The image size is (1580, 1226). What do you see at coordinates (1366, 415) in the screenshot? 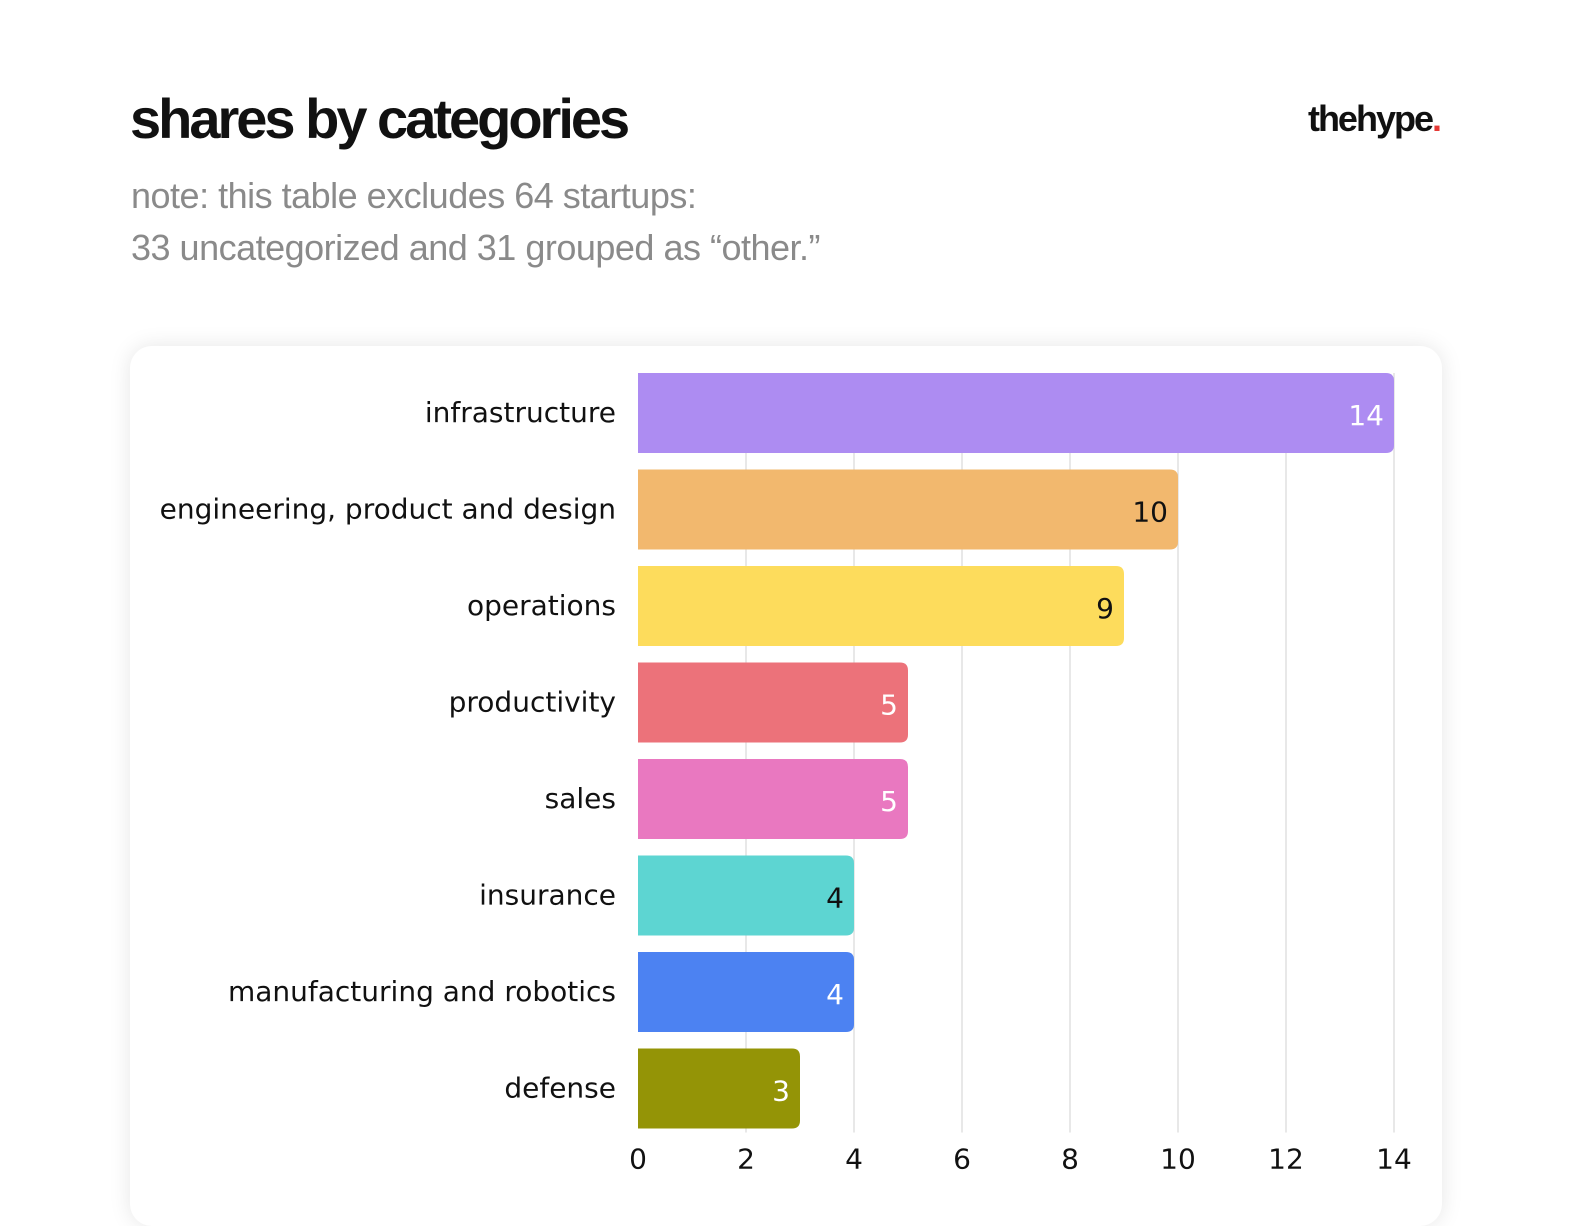
I see `bar-value-label: 14` at bounding box center [1366, 415].